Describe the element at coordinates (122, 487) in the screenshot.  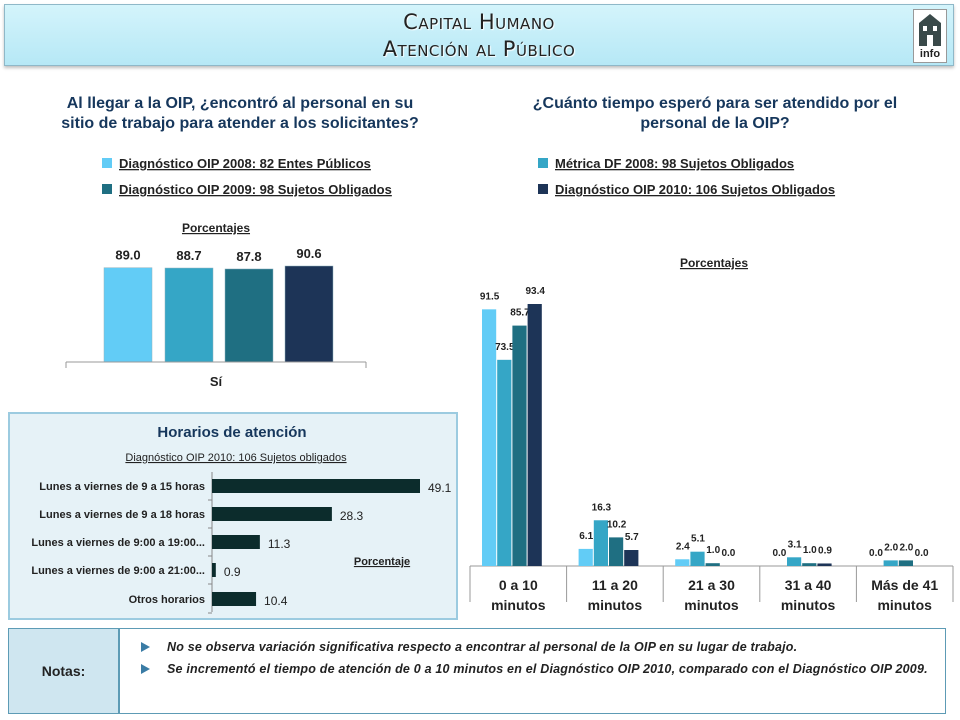
I see `category-label: Lunes a viernes de 9 a 15 horas` at that location.